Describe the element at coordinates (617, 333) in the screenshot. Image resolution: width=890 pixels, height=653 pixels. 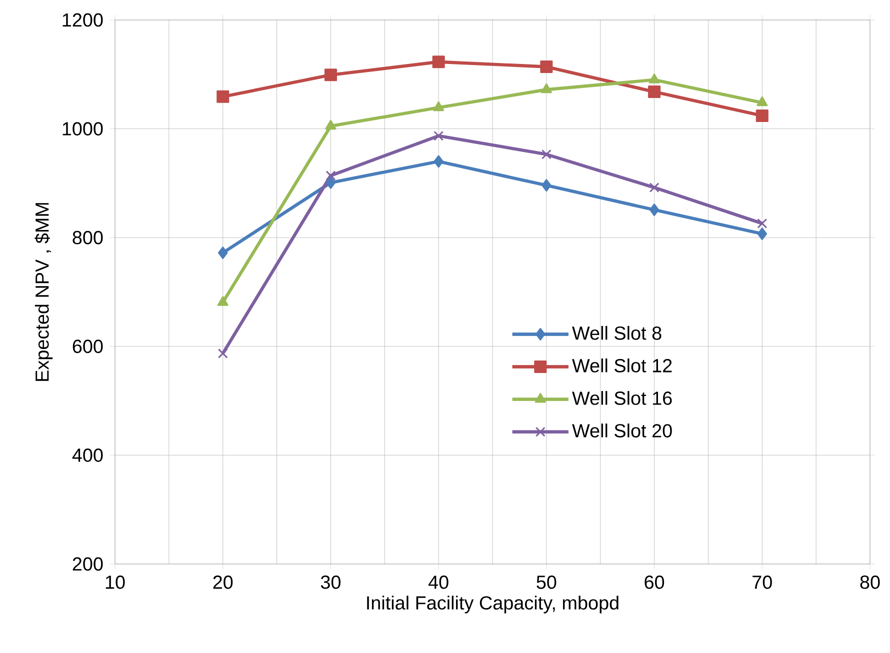
I see `legend-label: Well Slot 8` at that location.